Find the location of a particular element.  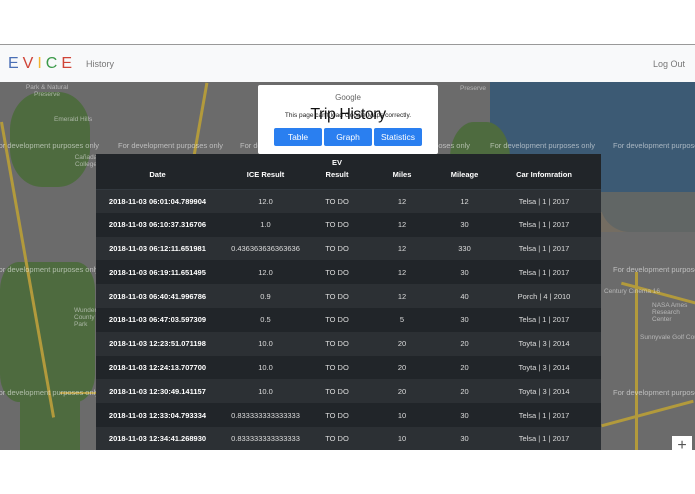

column-header-ev-result: EV Result is located at coordinates (337, 172).